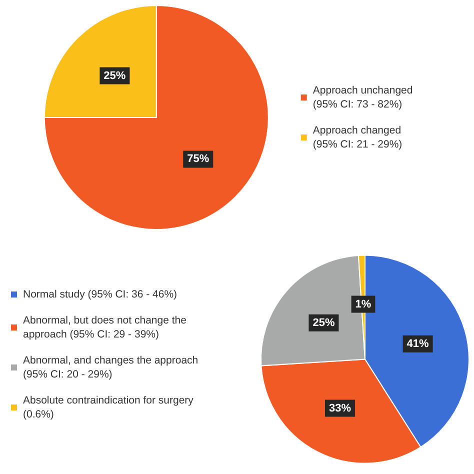 The image size is (474, 474). Describe the element at coordinates (364, 97) in the screenshot. I see `legend-label: Approach unchanged (95% CI: 73 - 82%)` at that location.